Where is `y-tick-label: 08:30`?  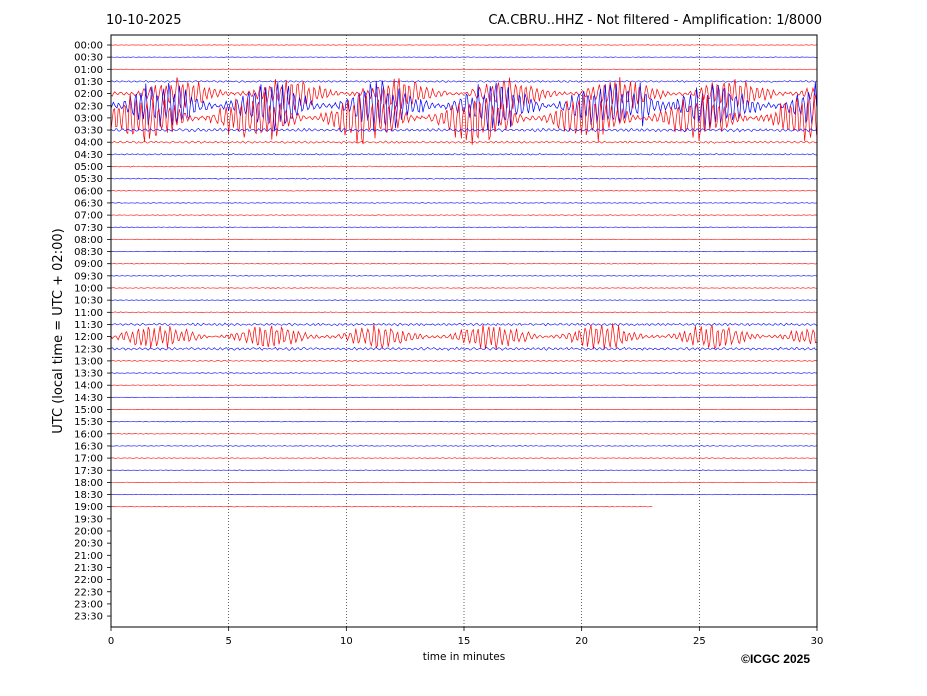
y-tick-label: 08:30 is located at coordinates (88, 252).